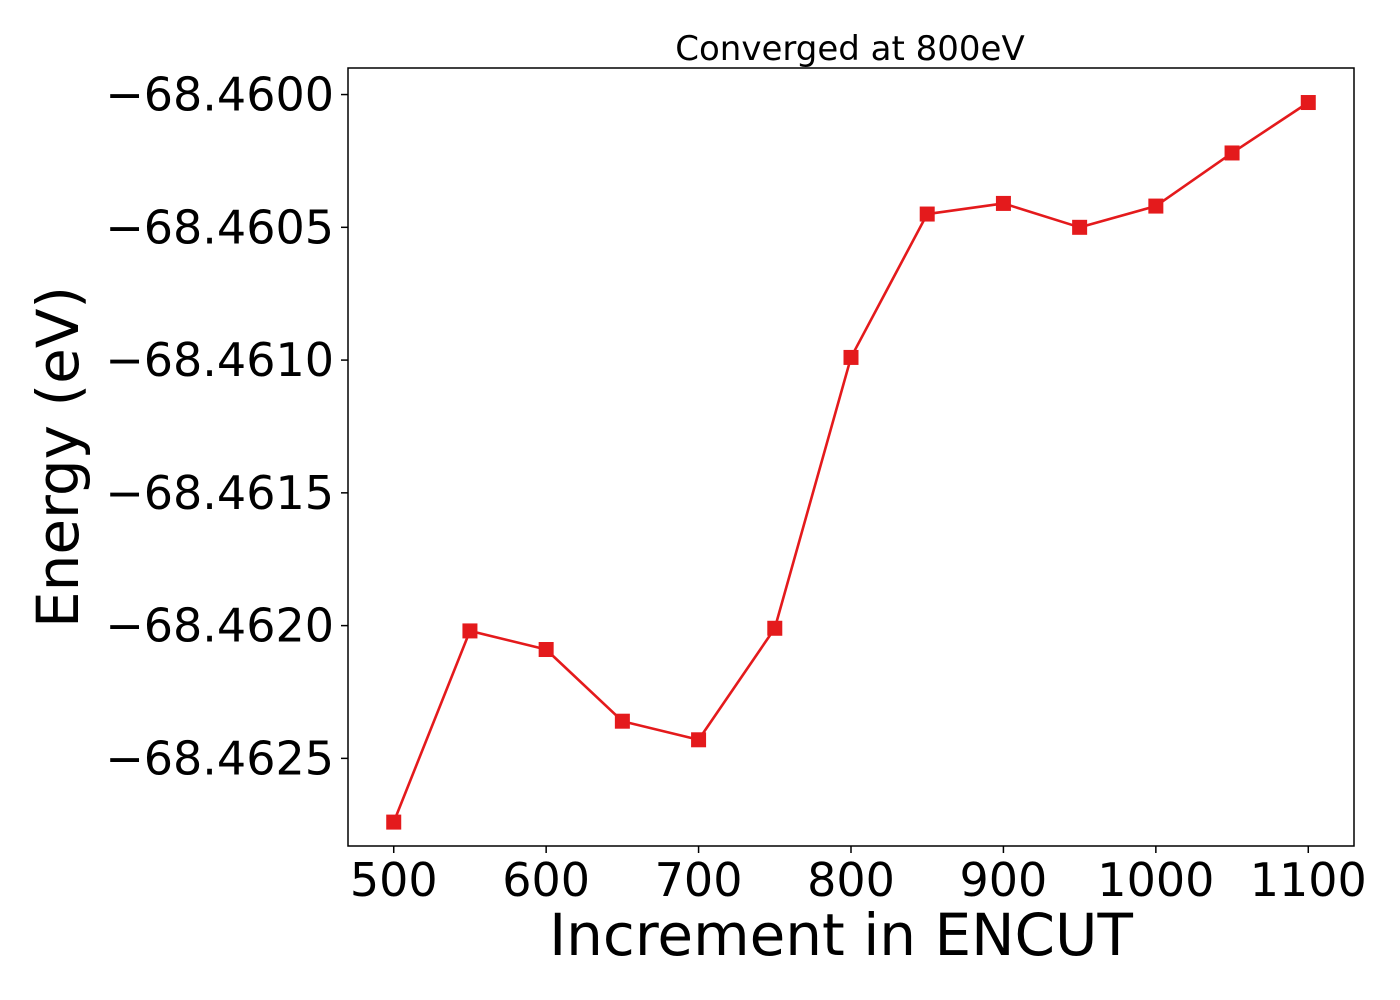 This screenshot has height=1000, width=1400. I want to click on x-tick-label: 900, so click(1004, 880).